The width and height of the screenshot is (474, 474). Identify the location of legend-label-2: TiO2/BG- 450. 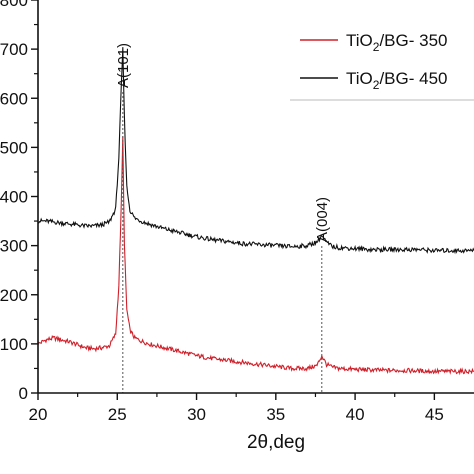
(397, 80).